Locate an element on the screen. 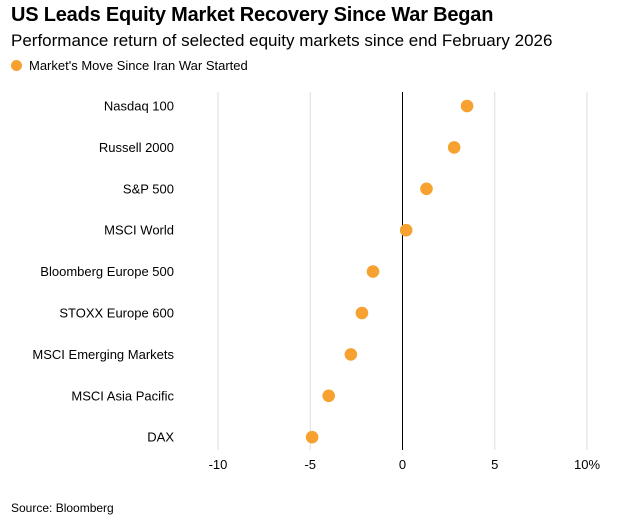  category-label: Nasdaq 100 is located at coordinates (139, 106).